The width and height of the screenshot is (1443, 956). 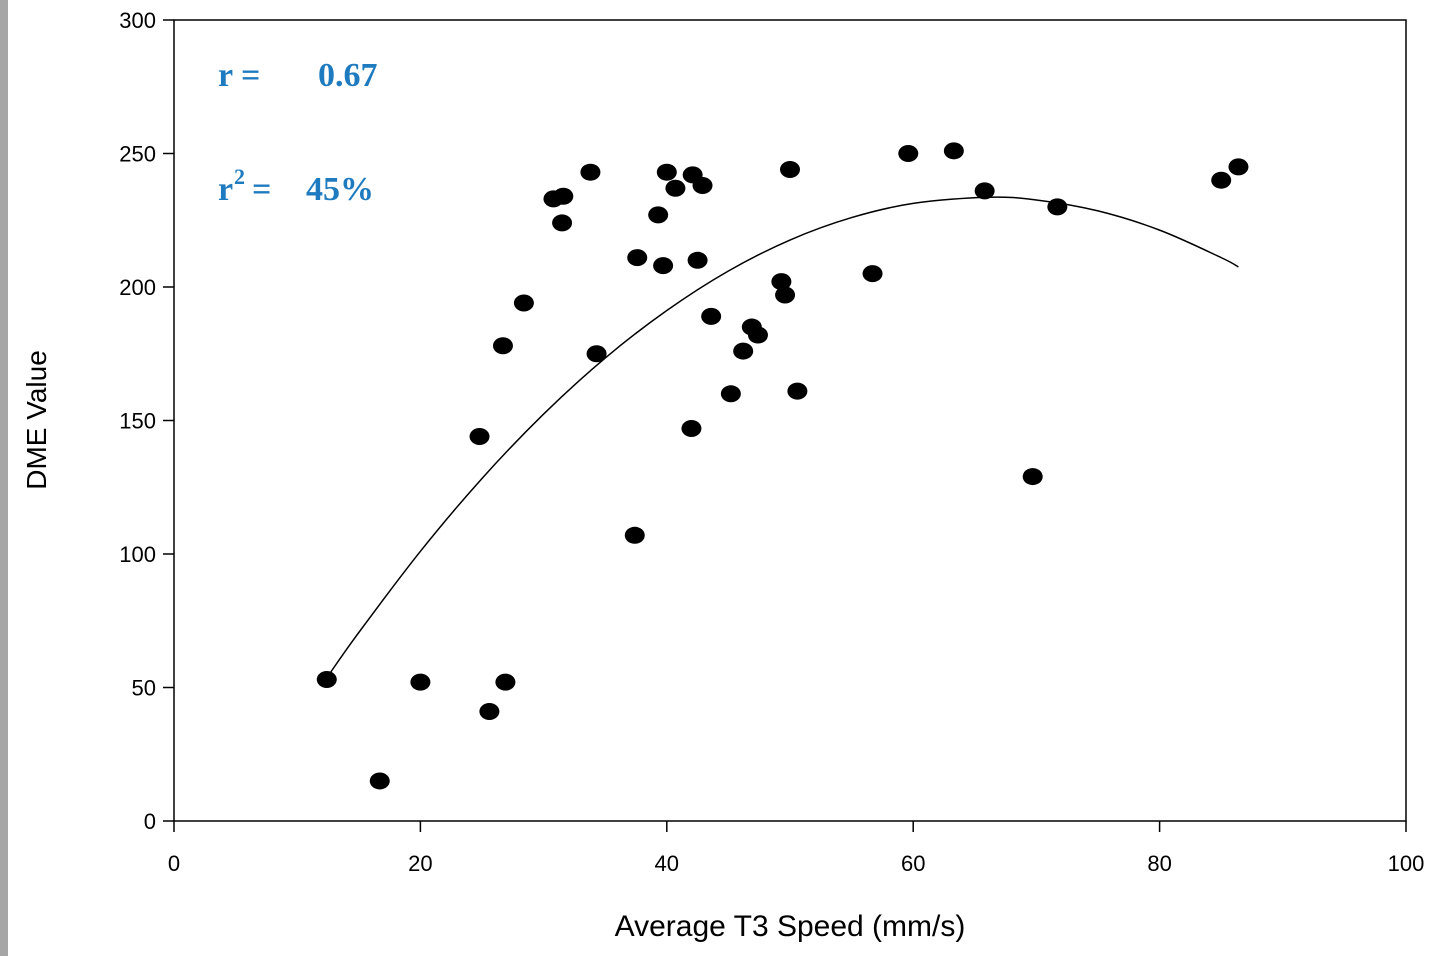 What do you see at coordinates (348, 75) in the screenshot?
I see `r-value: 0.67` at bounding box center [348, 75].